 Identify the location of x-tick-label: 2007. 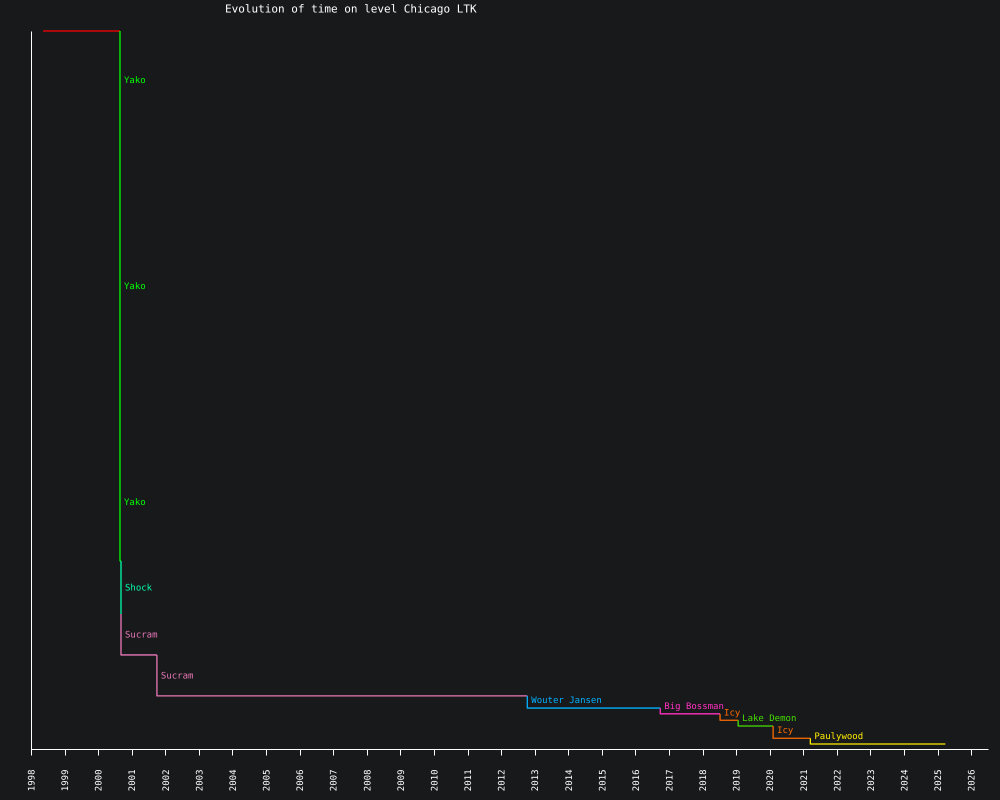
(335, 781).